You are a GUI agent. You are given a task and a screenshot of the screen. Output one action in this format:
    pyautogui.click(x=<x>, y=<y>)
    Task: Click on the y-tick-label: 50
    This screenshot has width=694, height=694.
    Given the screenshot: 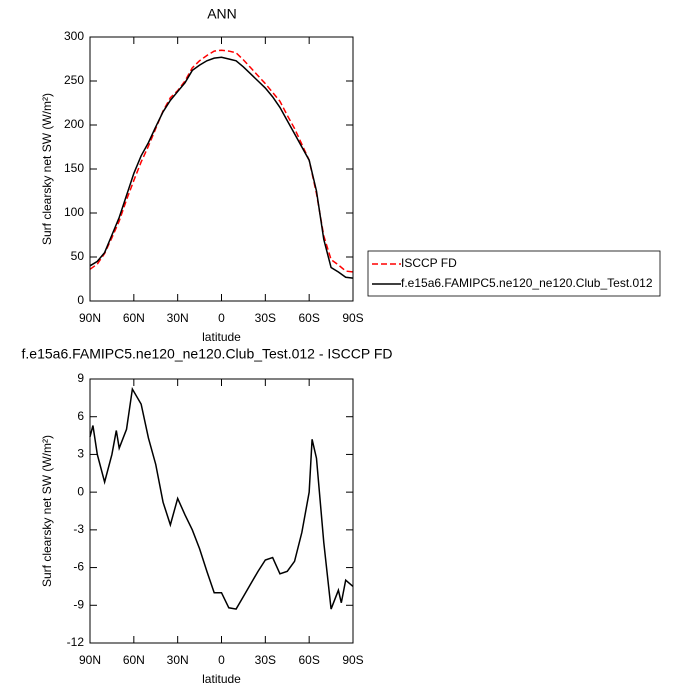 What is the action you would take?
    pyautogui.click(x=78, y=256)
    